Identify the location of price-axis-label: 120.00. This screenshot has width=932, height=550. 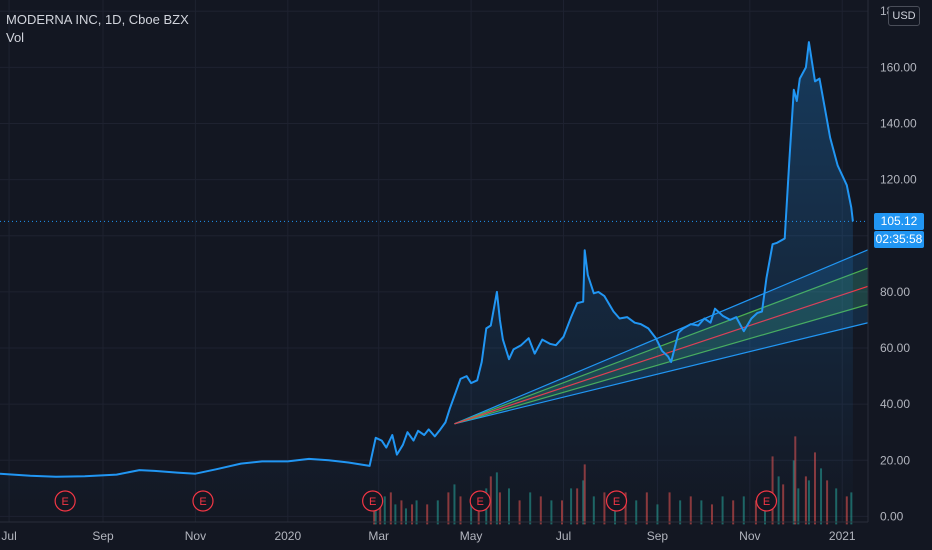
(898, 180).